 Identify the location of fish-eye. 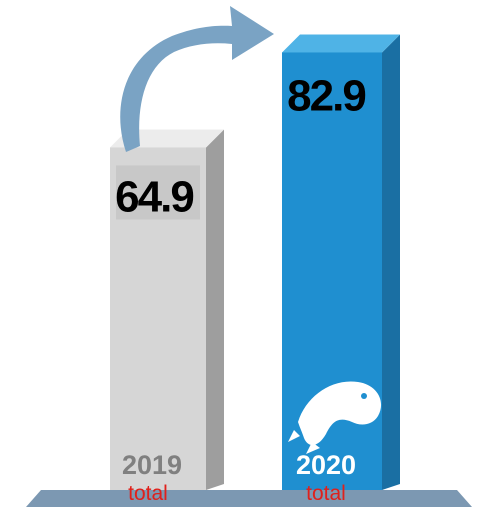
(364, 396).